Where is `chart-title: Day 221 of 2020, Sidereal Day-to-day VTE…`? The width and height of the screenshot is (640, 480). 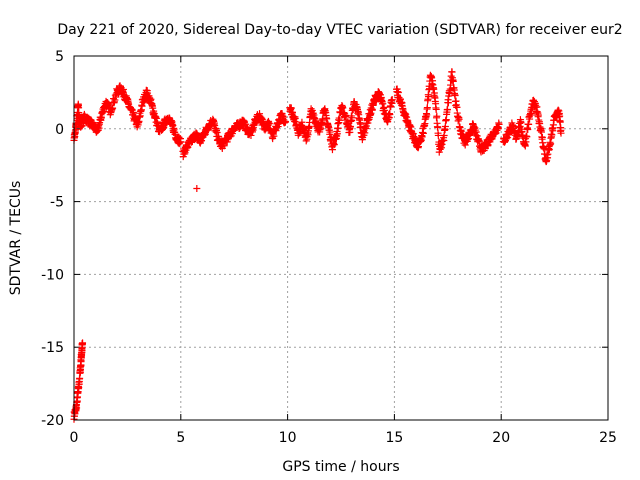
chart-title: Day 221 of 2020, Sidereal Day-to-day VTE… is located at coordinates (339, 30).